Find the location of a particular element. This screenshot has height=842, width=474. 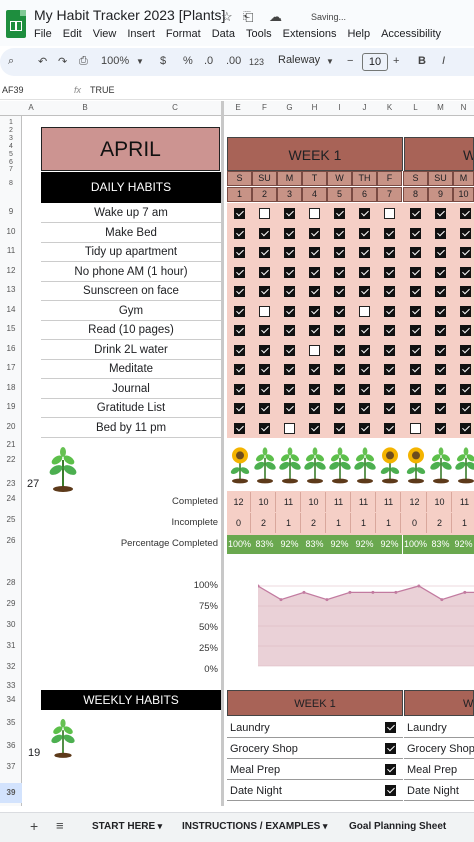

print-icon: ⎙ is located at coordinates (83, 61).